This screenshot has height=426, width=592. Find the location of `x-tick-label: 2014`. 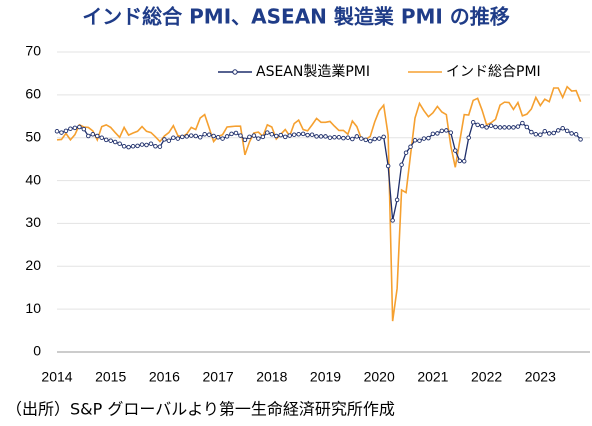

x-tick-label: 2014 is located at coordinates (56, 377).